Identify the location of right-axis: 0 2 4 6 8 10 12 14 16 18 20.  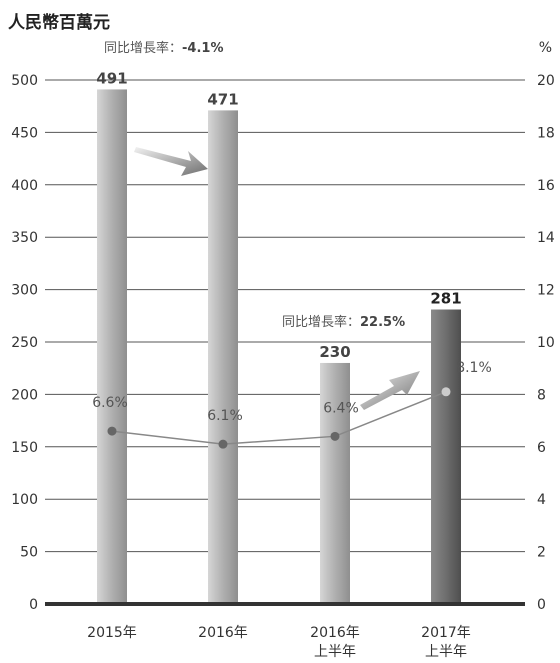
(546, 343).